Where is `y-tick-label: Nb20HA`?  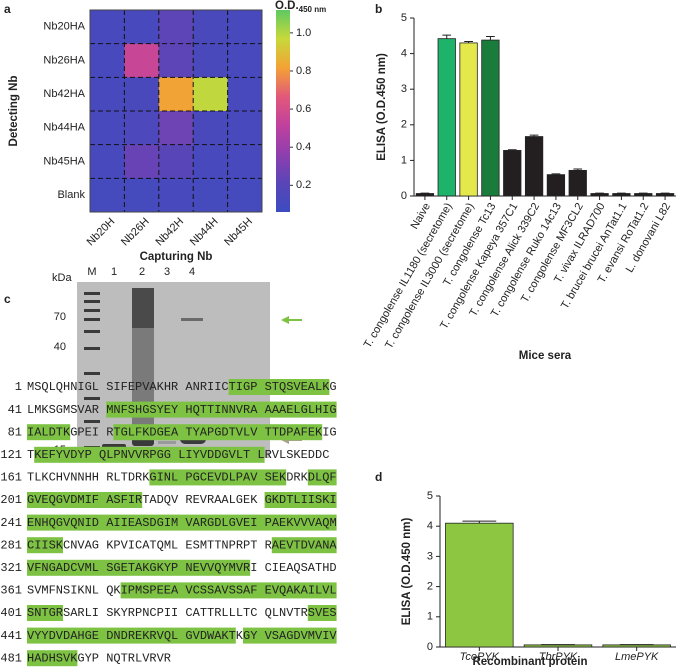 y-tick-label: Nb20HA is located at coordinates (64, 27).